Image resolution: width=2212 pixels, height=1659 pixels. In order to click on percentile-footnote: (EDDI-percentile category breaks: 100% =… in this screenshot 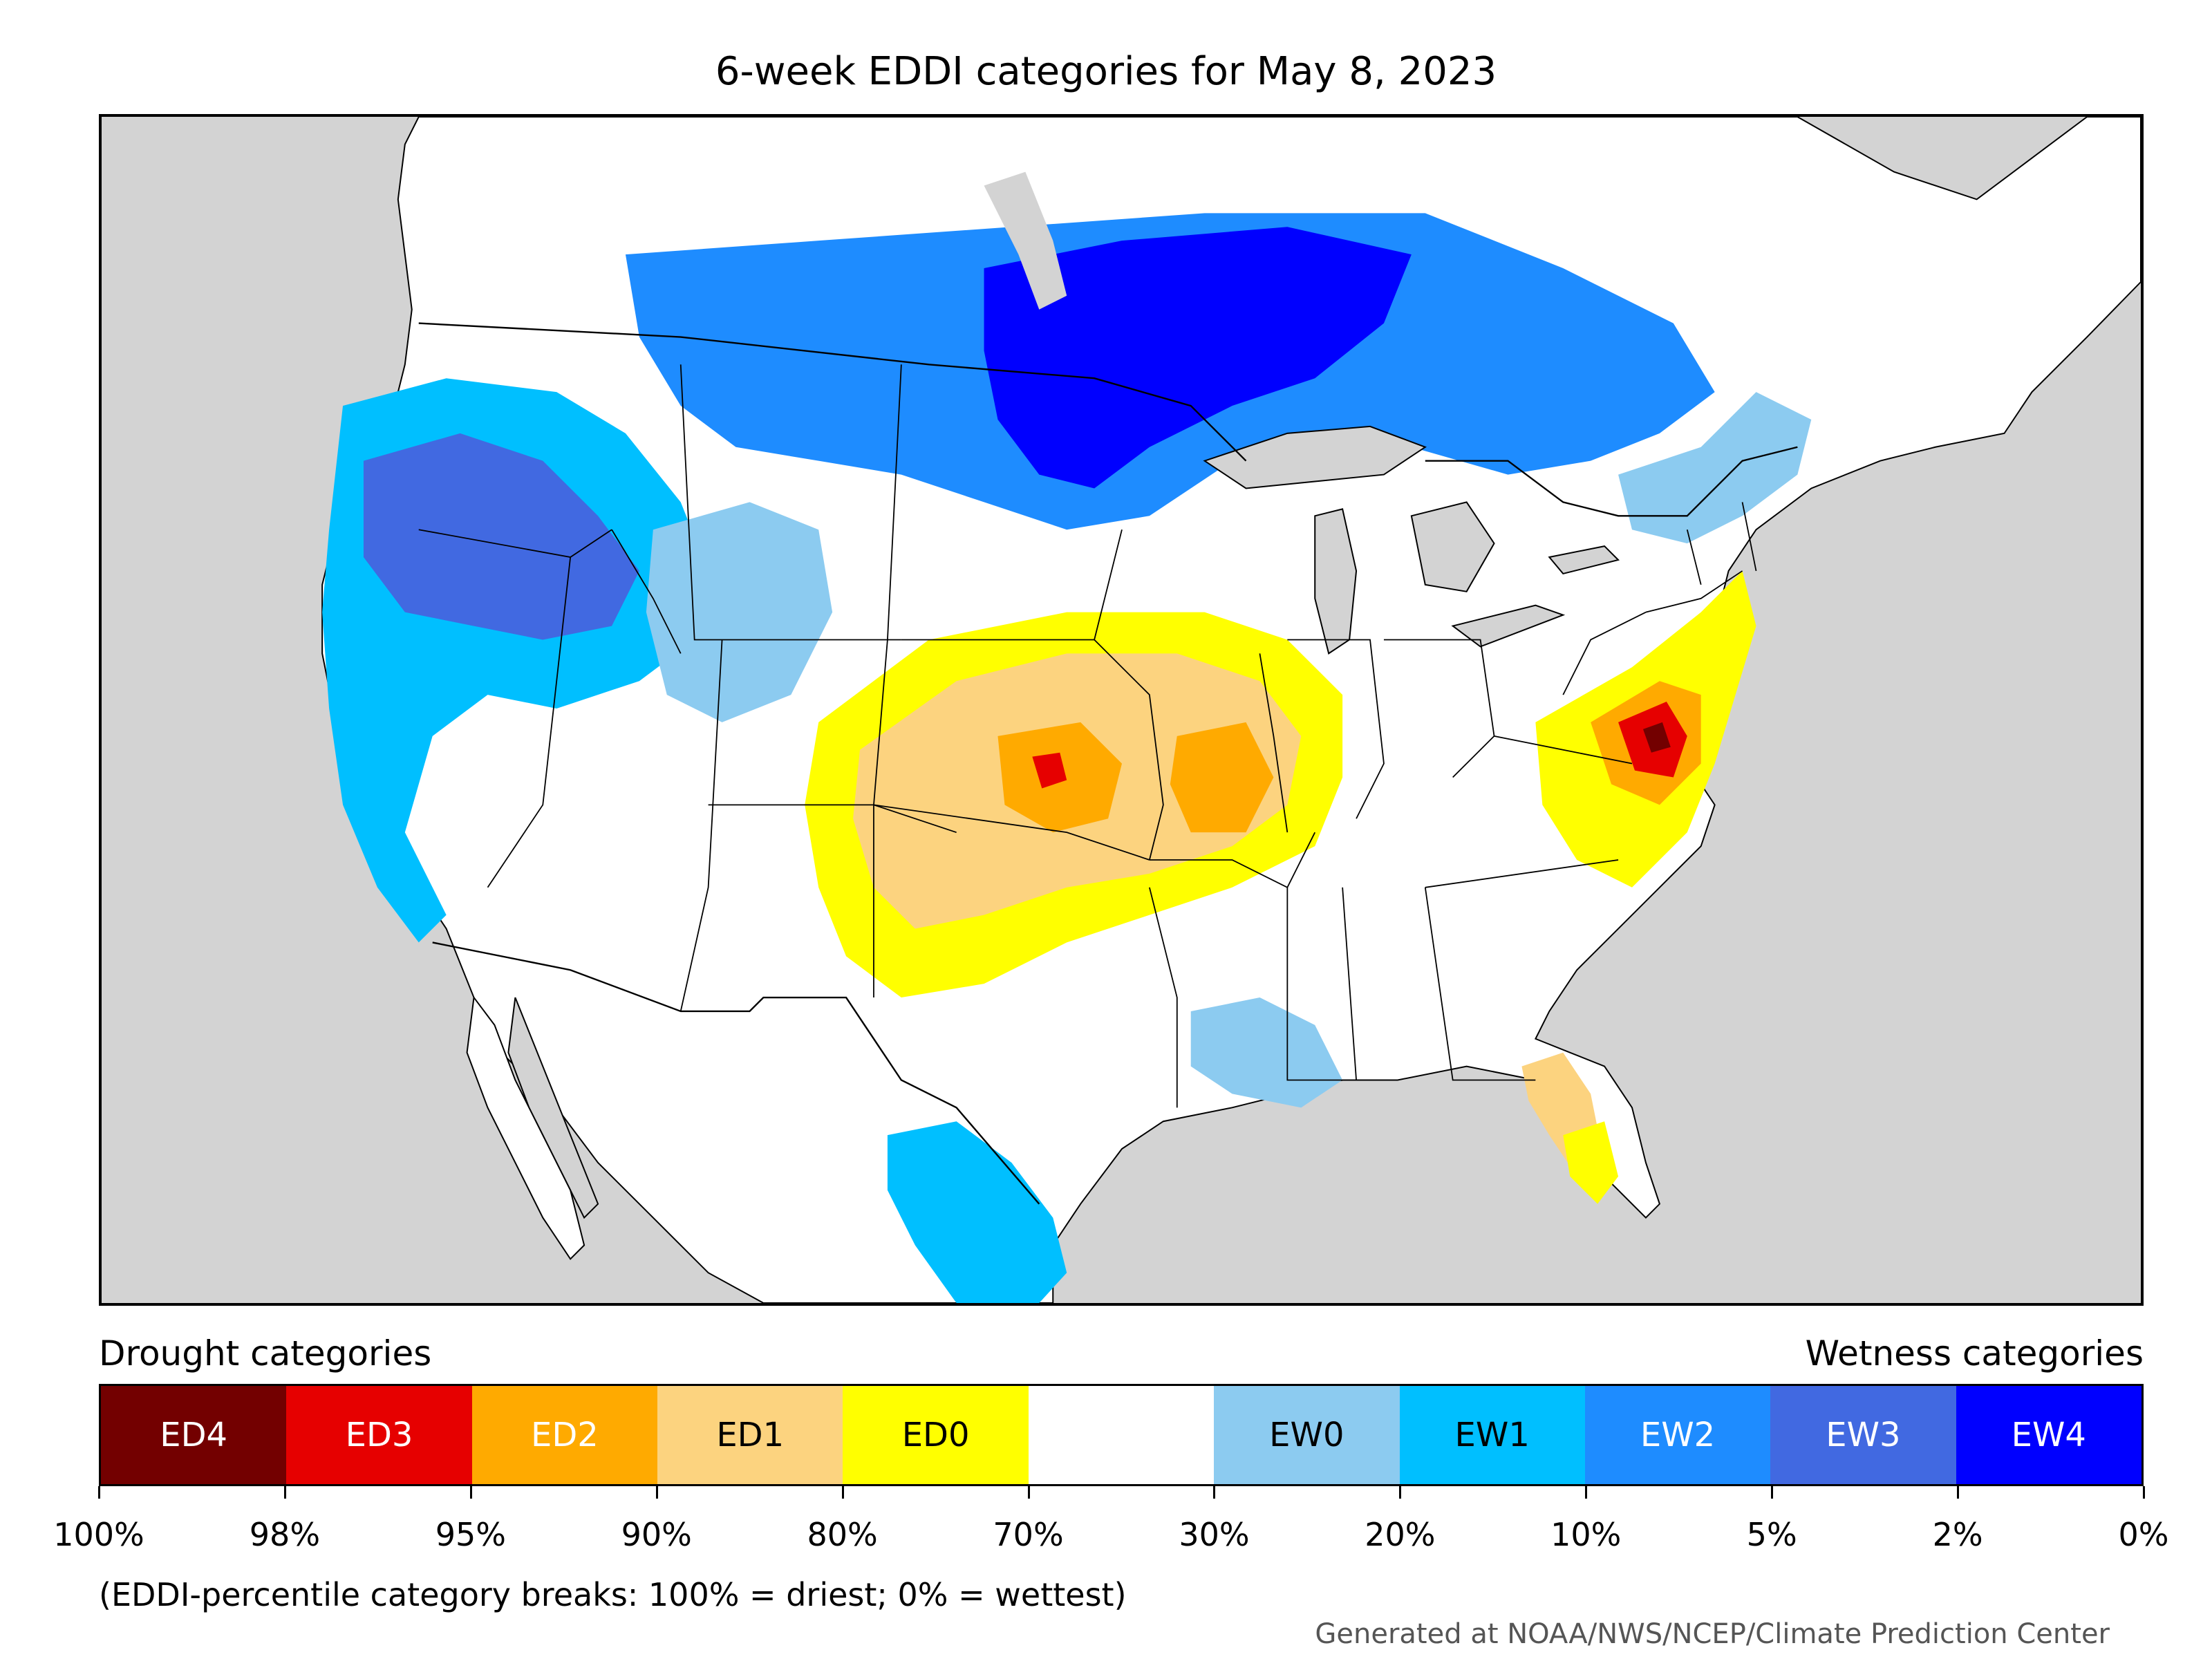, I will do `click(613, 1595)`.